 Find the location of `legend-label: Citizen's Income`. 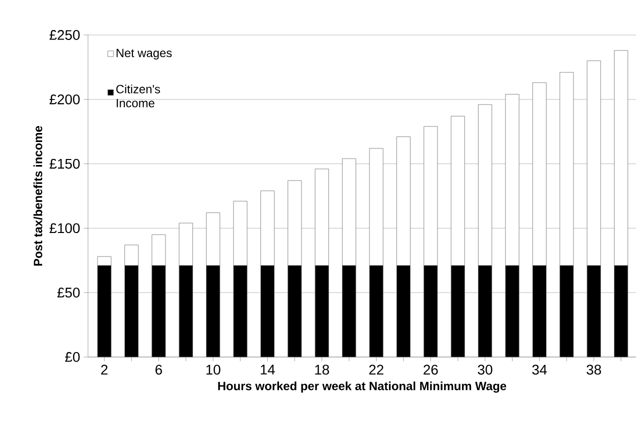

legend-label: Citizen's Income is located at coordinates (138, 96).